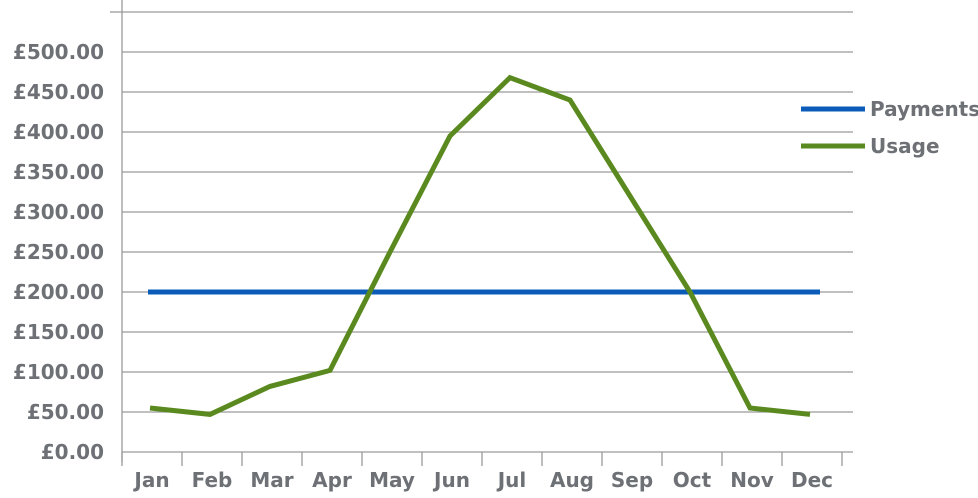 Image resolution: width=978 pixels, height=498 pixels. Describe the element at coordinates (58, 172) in the screenshot. I see `y-tick-label: £350.00` at that location.